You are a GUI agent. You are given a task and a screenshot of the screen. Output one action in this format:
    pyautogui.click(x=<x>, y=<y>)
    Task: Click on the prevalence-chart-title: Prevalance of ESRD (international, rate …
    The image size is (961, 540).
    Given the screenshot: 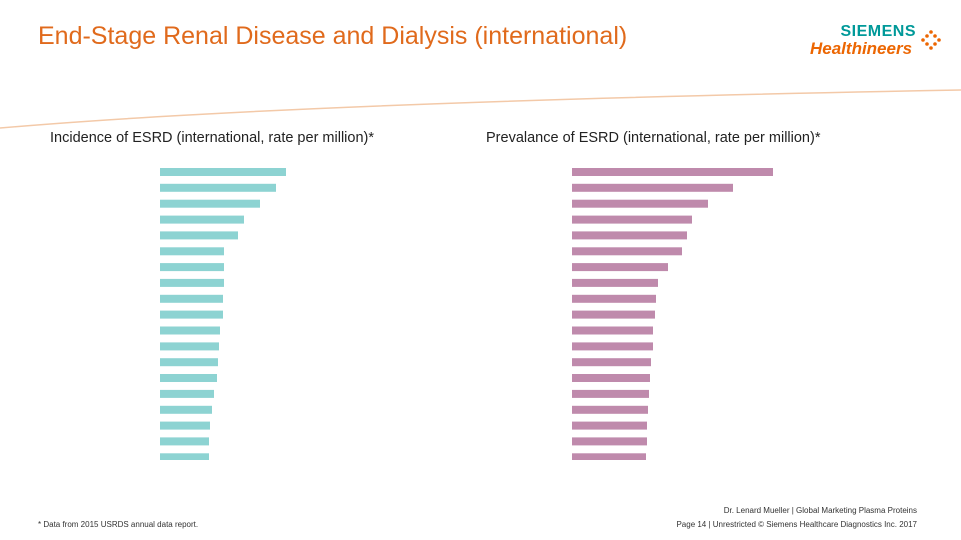 What is the action you would take?
    pyautogui.click(x=653, y=138)
    